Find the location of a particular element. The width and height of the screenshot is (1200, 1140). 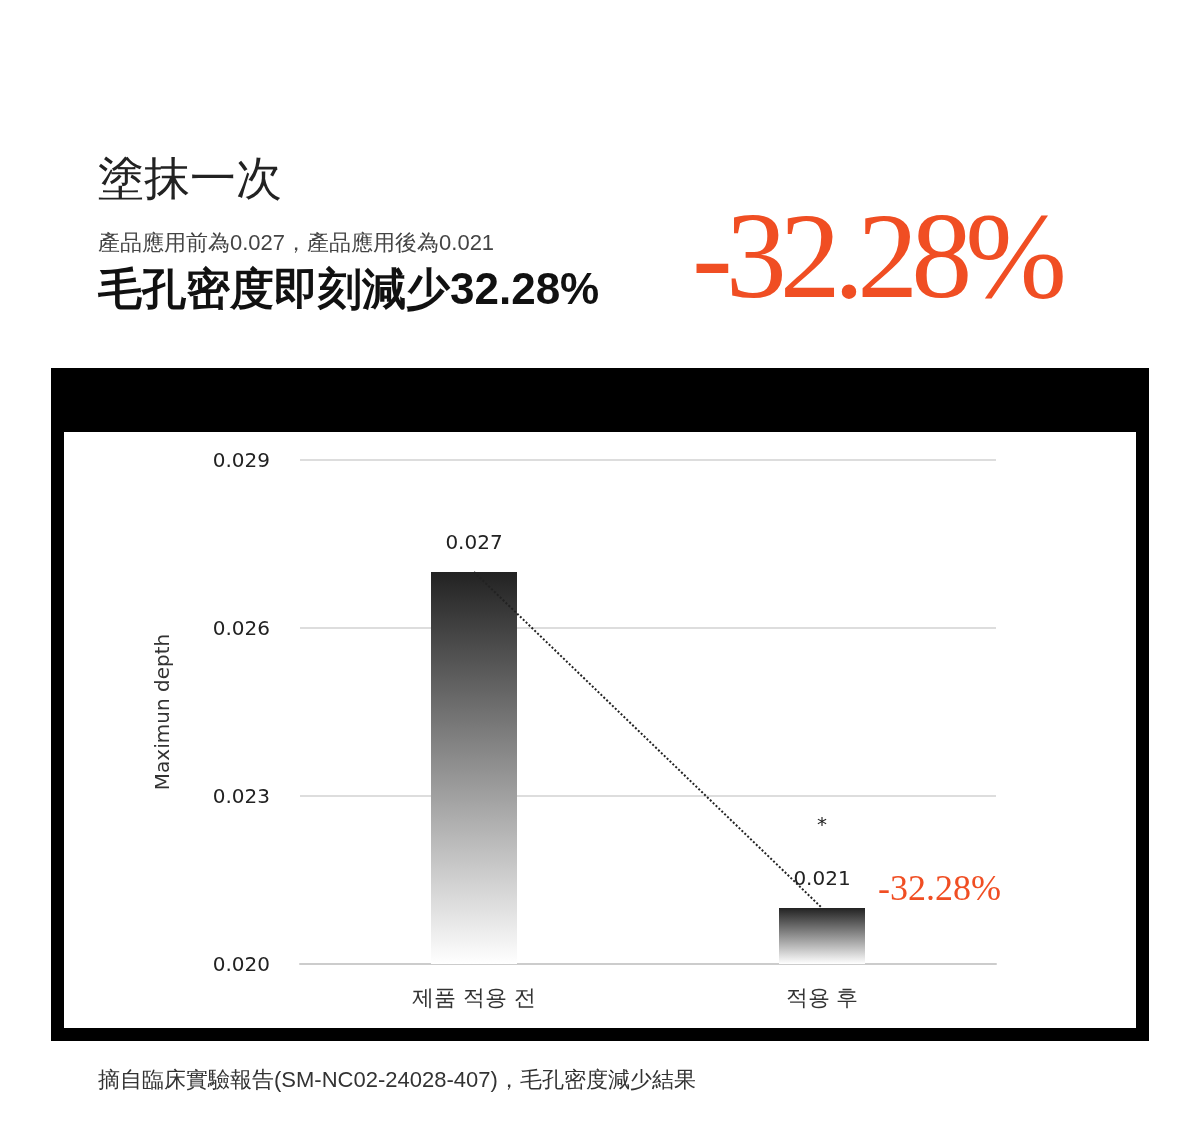

x-tick-label: 제품 적용 전 is located at coordinates (474, 997).